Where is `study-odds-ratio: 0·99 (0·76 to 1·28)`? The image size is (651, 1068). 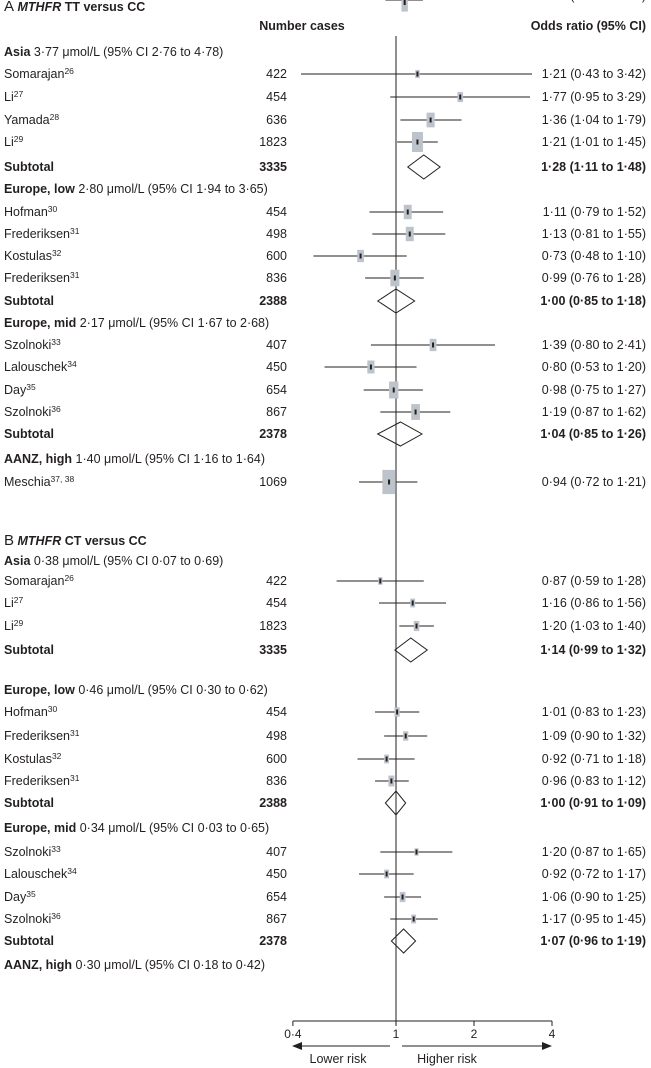 study-odds-ratio: 0·99 (0·76 to 1·28) is located at coordinates (594, 278).